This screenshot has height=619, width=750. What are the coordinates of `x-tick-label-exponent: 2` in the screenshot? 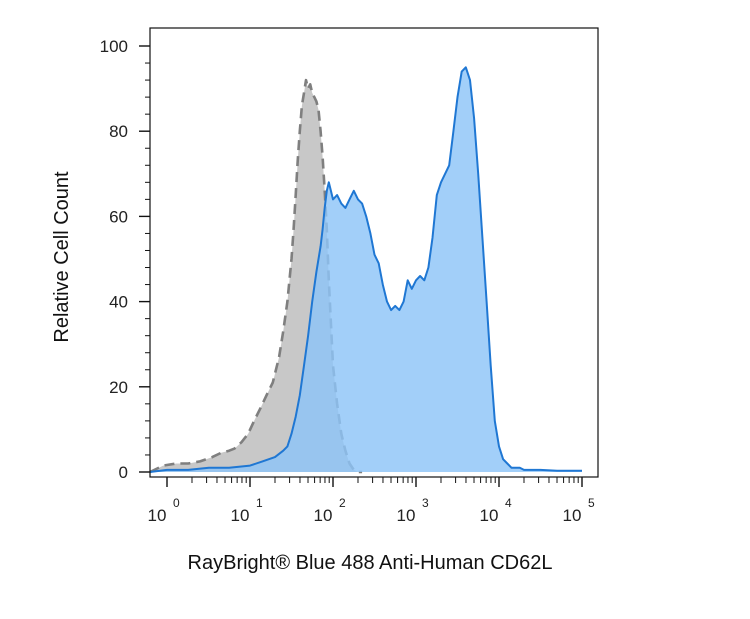 It's located at (342, 503).